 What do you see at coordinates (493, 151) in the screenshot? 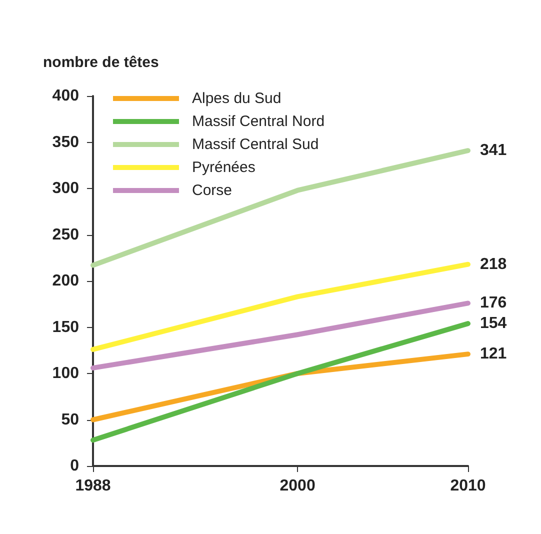
I see `data-label: 341` at bounding box center [493, 151].